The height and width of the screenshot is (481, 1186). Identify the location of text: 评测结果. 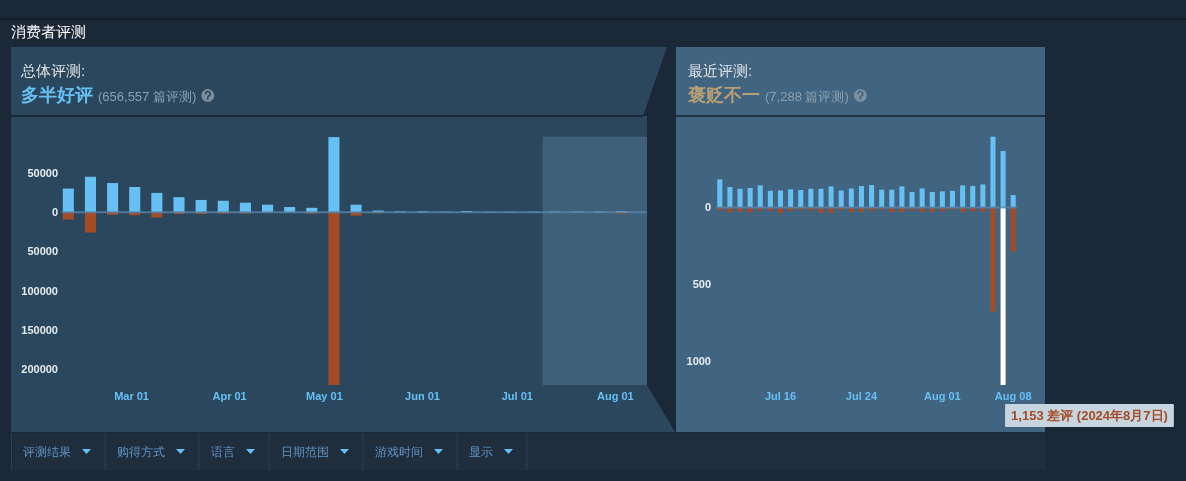
(47, 452).